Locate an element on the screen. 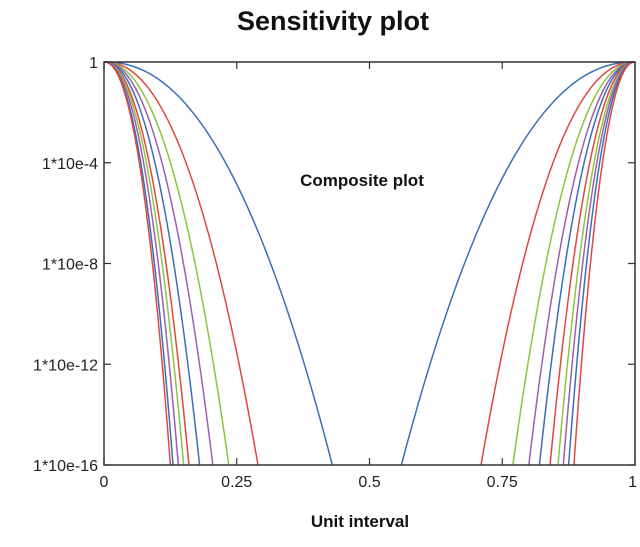 The image size is (640, 547). y-tick-label: 1 is located at coordinates (93, 63).